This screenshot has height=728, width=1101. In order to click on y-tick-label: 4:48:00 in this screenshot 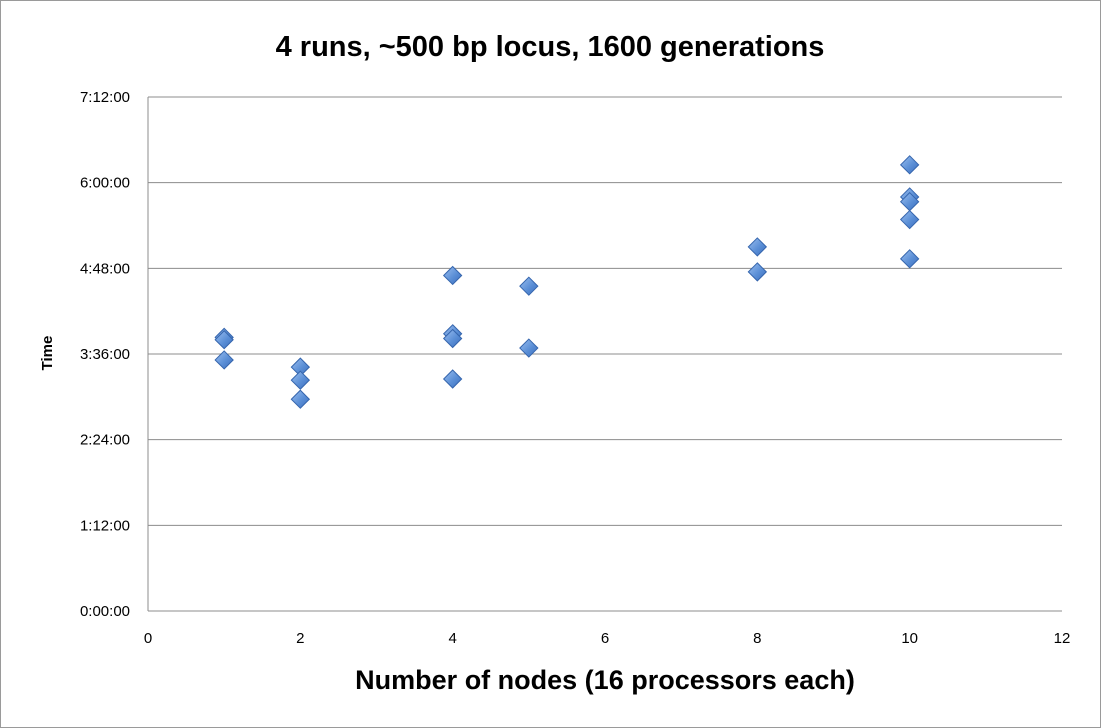, I will do `click(105, 268)`.